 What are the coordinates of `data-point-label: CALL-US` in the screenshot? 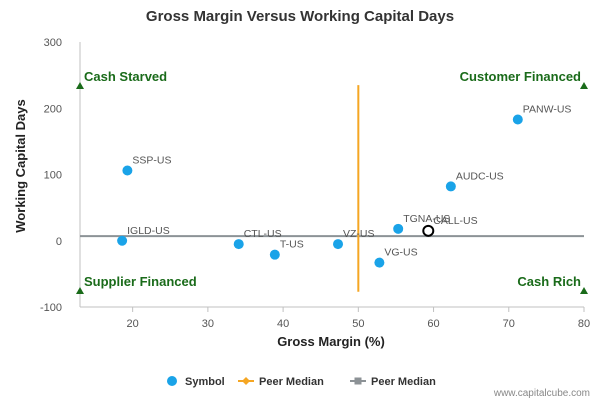 It's located at (455, 221).